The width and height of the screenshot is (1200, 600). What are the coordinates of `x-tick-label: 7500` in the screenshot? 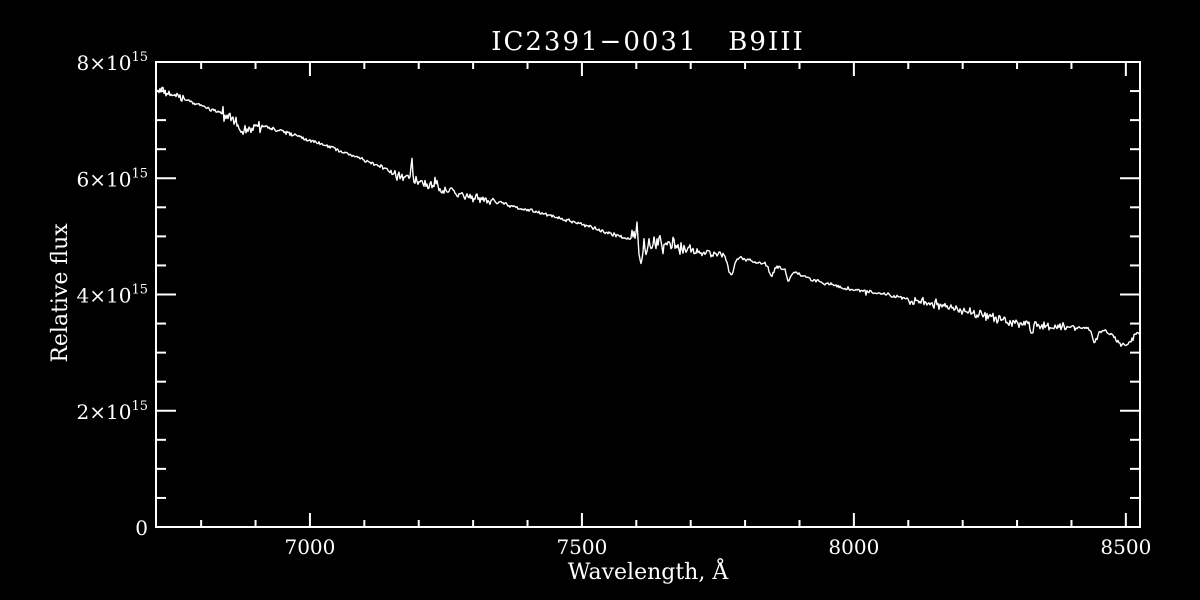 It's located at (581, 547).